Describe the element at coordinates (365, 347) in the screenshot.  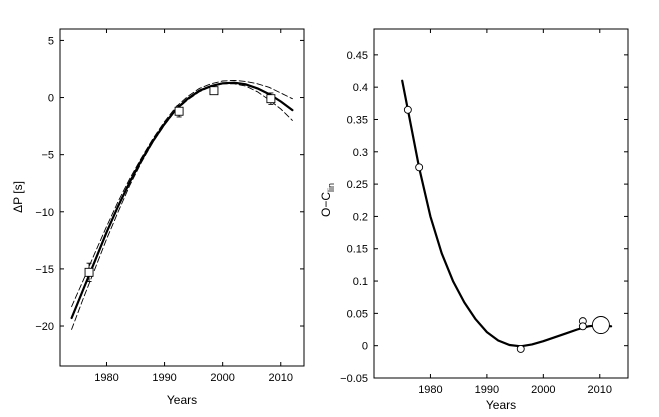
I see `right-y-tick-label: 0` at that location.